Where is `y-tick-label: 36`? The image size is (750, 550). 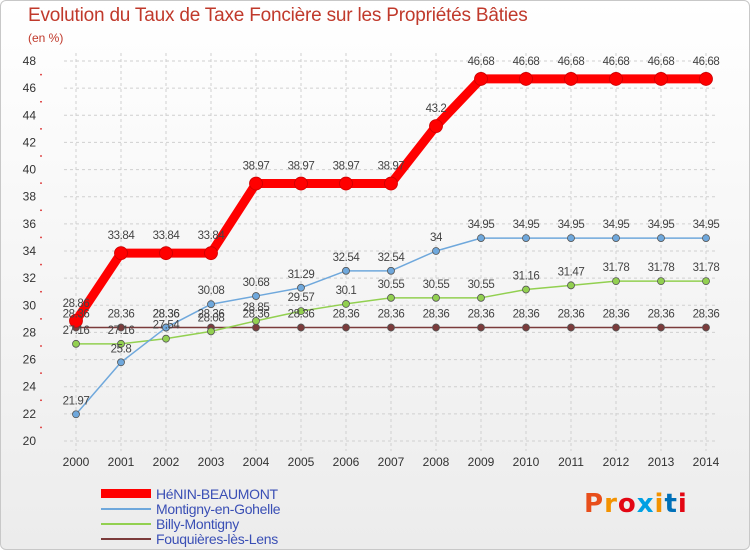 y-tick-label: 36 is located at coordinates (30, 224).